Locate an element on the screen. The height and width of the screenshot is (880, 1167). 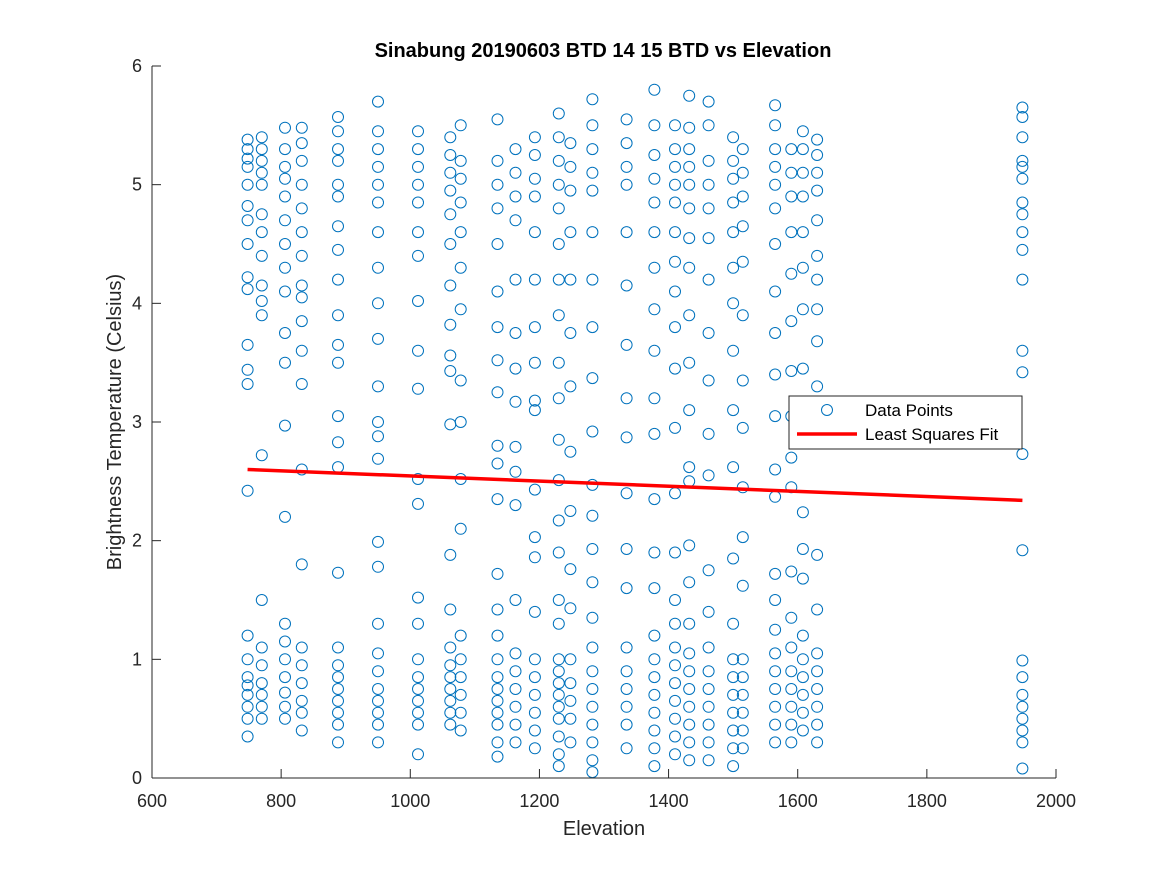
y-axis-label: Brightness Temperature (Celsius) is located at coordinates (115, 422).